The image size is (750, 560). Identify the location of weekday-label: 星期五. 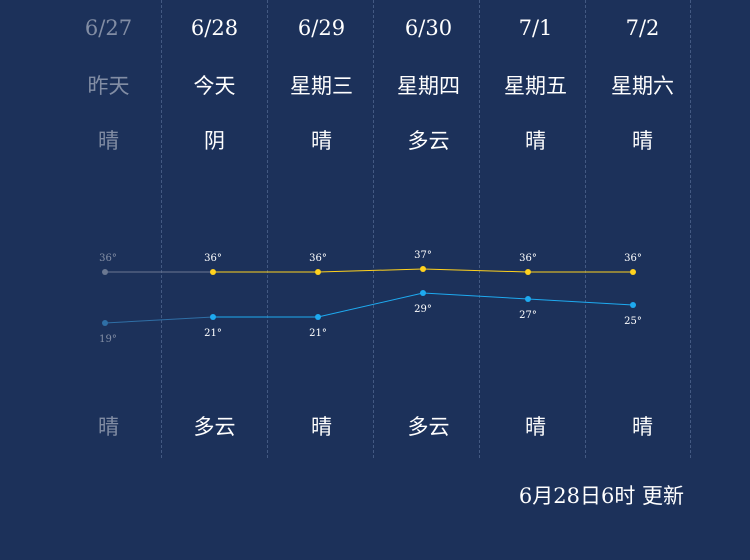
(535, 86).